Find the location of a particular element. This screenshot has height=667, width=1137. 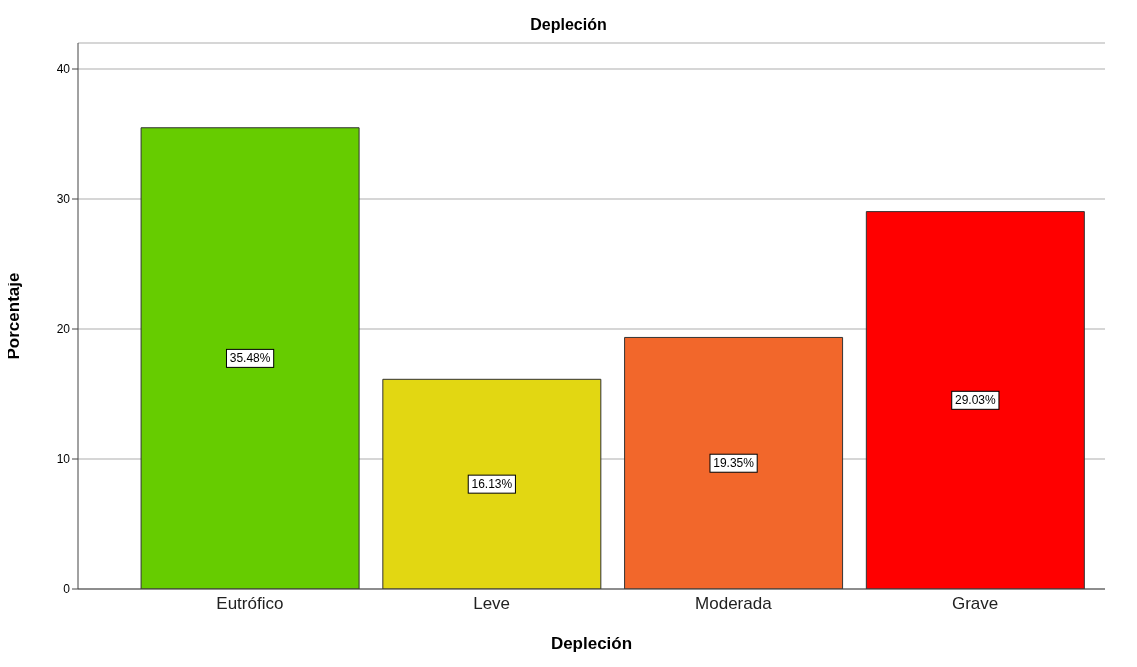

data-label: 29.03% is located at coordinates (975, 400).